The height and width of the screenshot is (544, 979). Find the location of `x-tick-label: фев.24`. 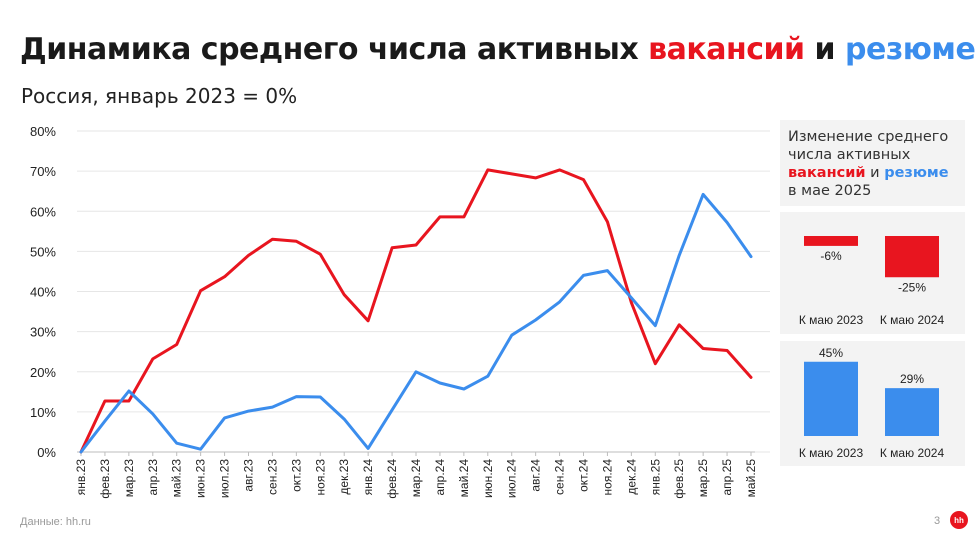

x-tick-label: фев.24 is located at coordinates (392, 479).